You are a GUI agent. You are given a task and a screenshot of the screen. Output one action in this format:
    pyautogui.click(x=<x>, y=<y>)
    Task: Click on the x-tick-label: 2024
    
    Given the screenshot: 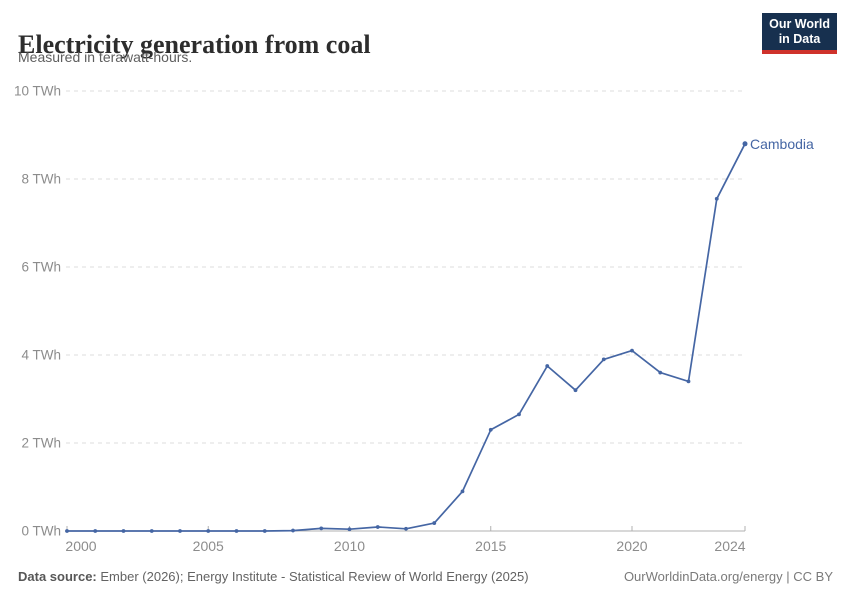 What is the action you would take?
    pyautogui.click(x=729, y=546)
    